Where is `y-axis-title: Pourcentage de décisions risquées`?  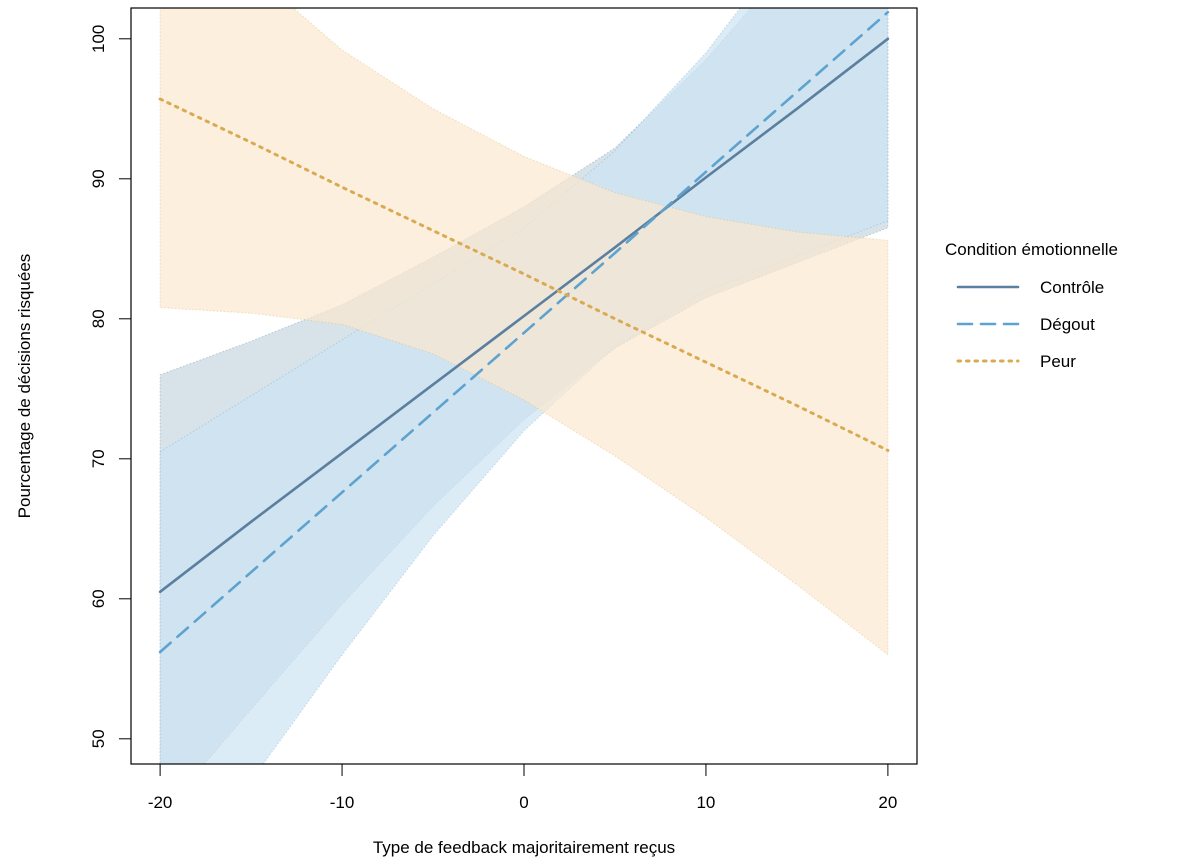
y-axis-title: Pourcentage de décisions risquées is located at coordinates (24, 386).